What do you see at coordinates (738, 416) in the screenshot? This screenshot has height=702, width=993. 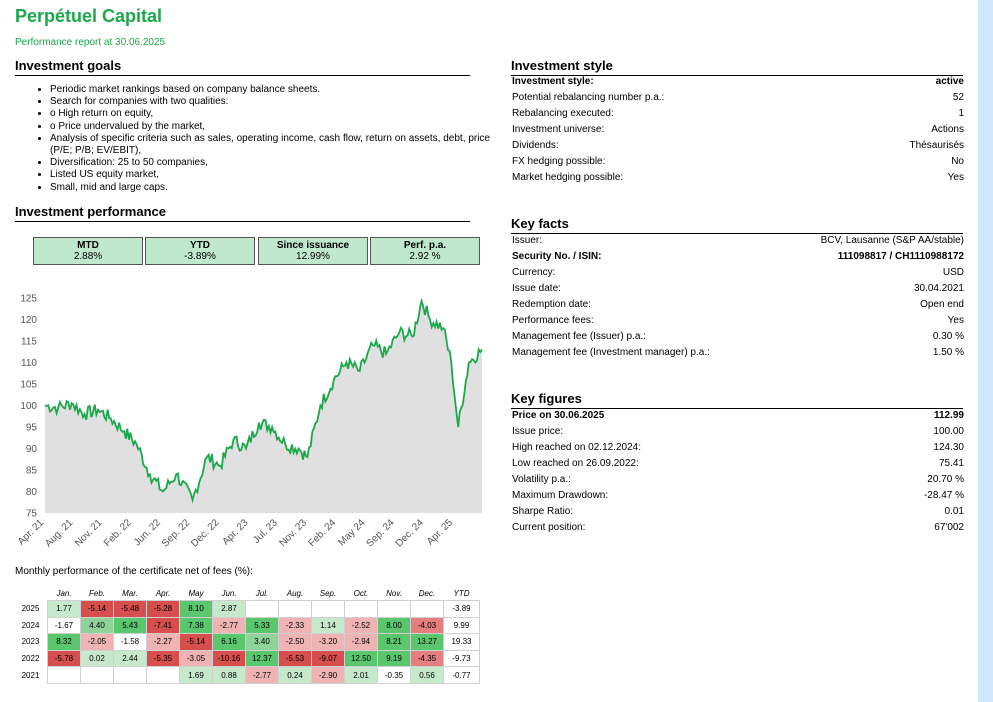 I see `kv-row: Price on 30.06.2025 112.99` at bounding box center [738, 416].